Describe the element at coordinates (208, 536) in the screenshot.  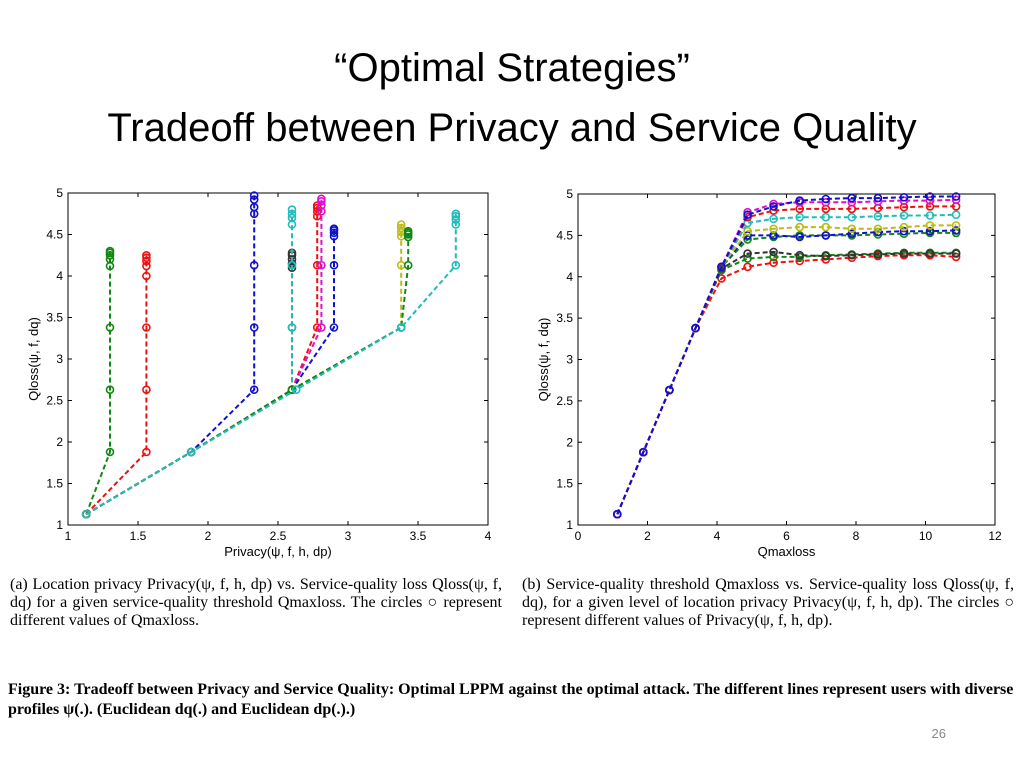
I see `x-tick-label: 2` at that location.